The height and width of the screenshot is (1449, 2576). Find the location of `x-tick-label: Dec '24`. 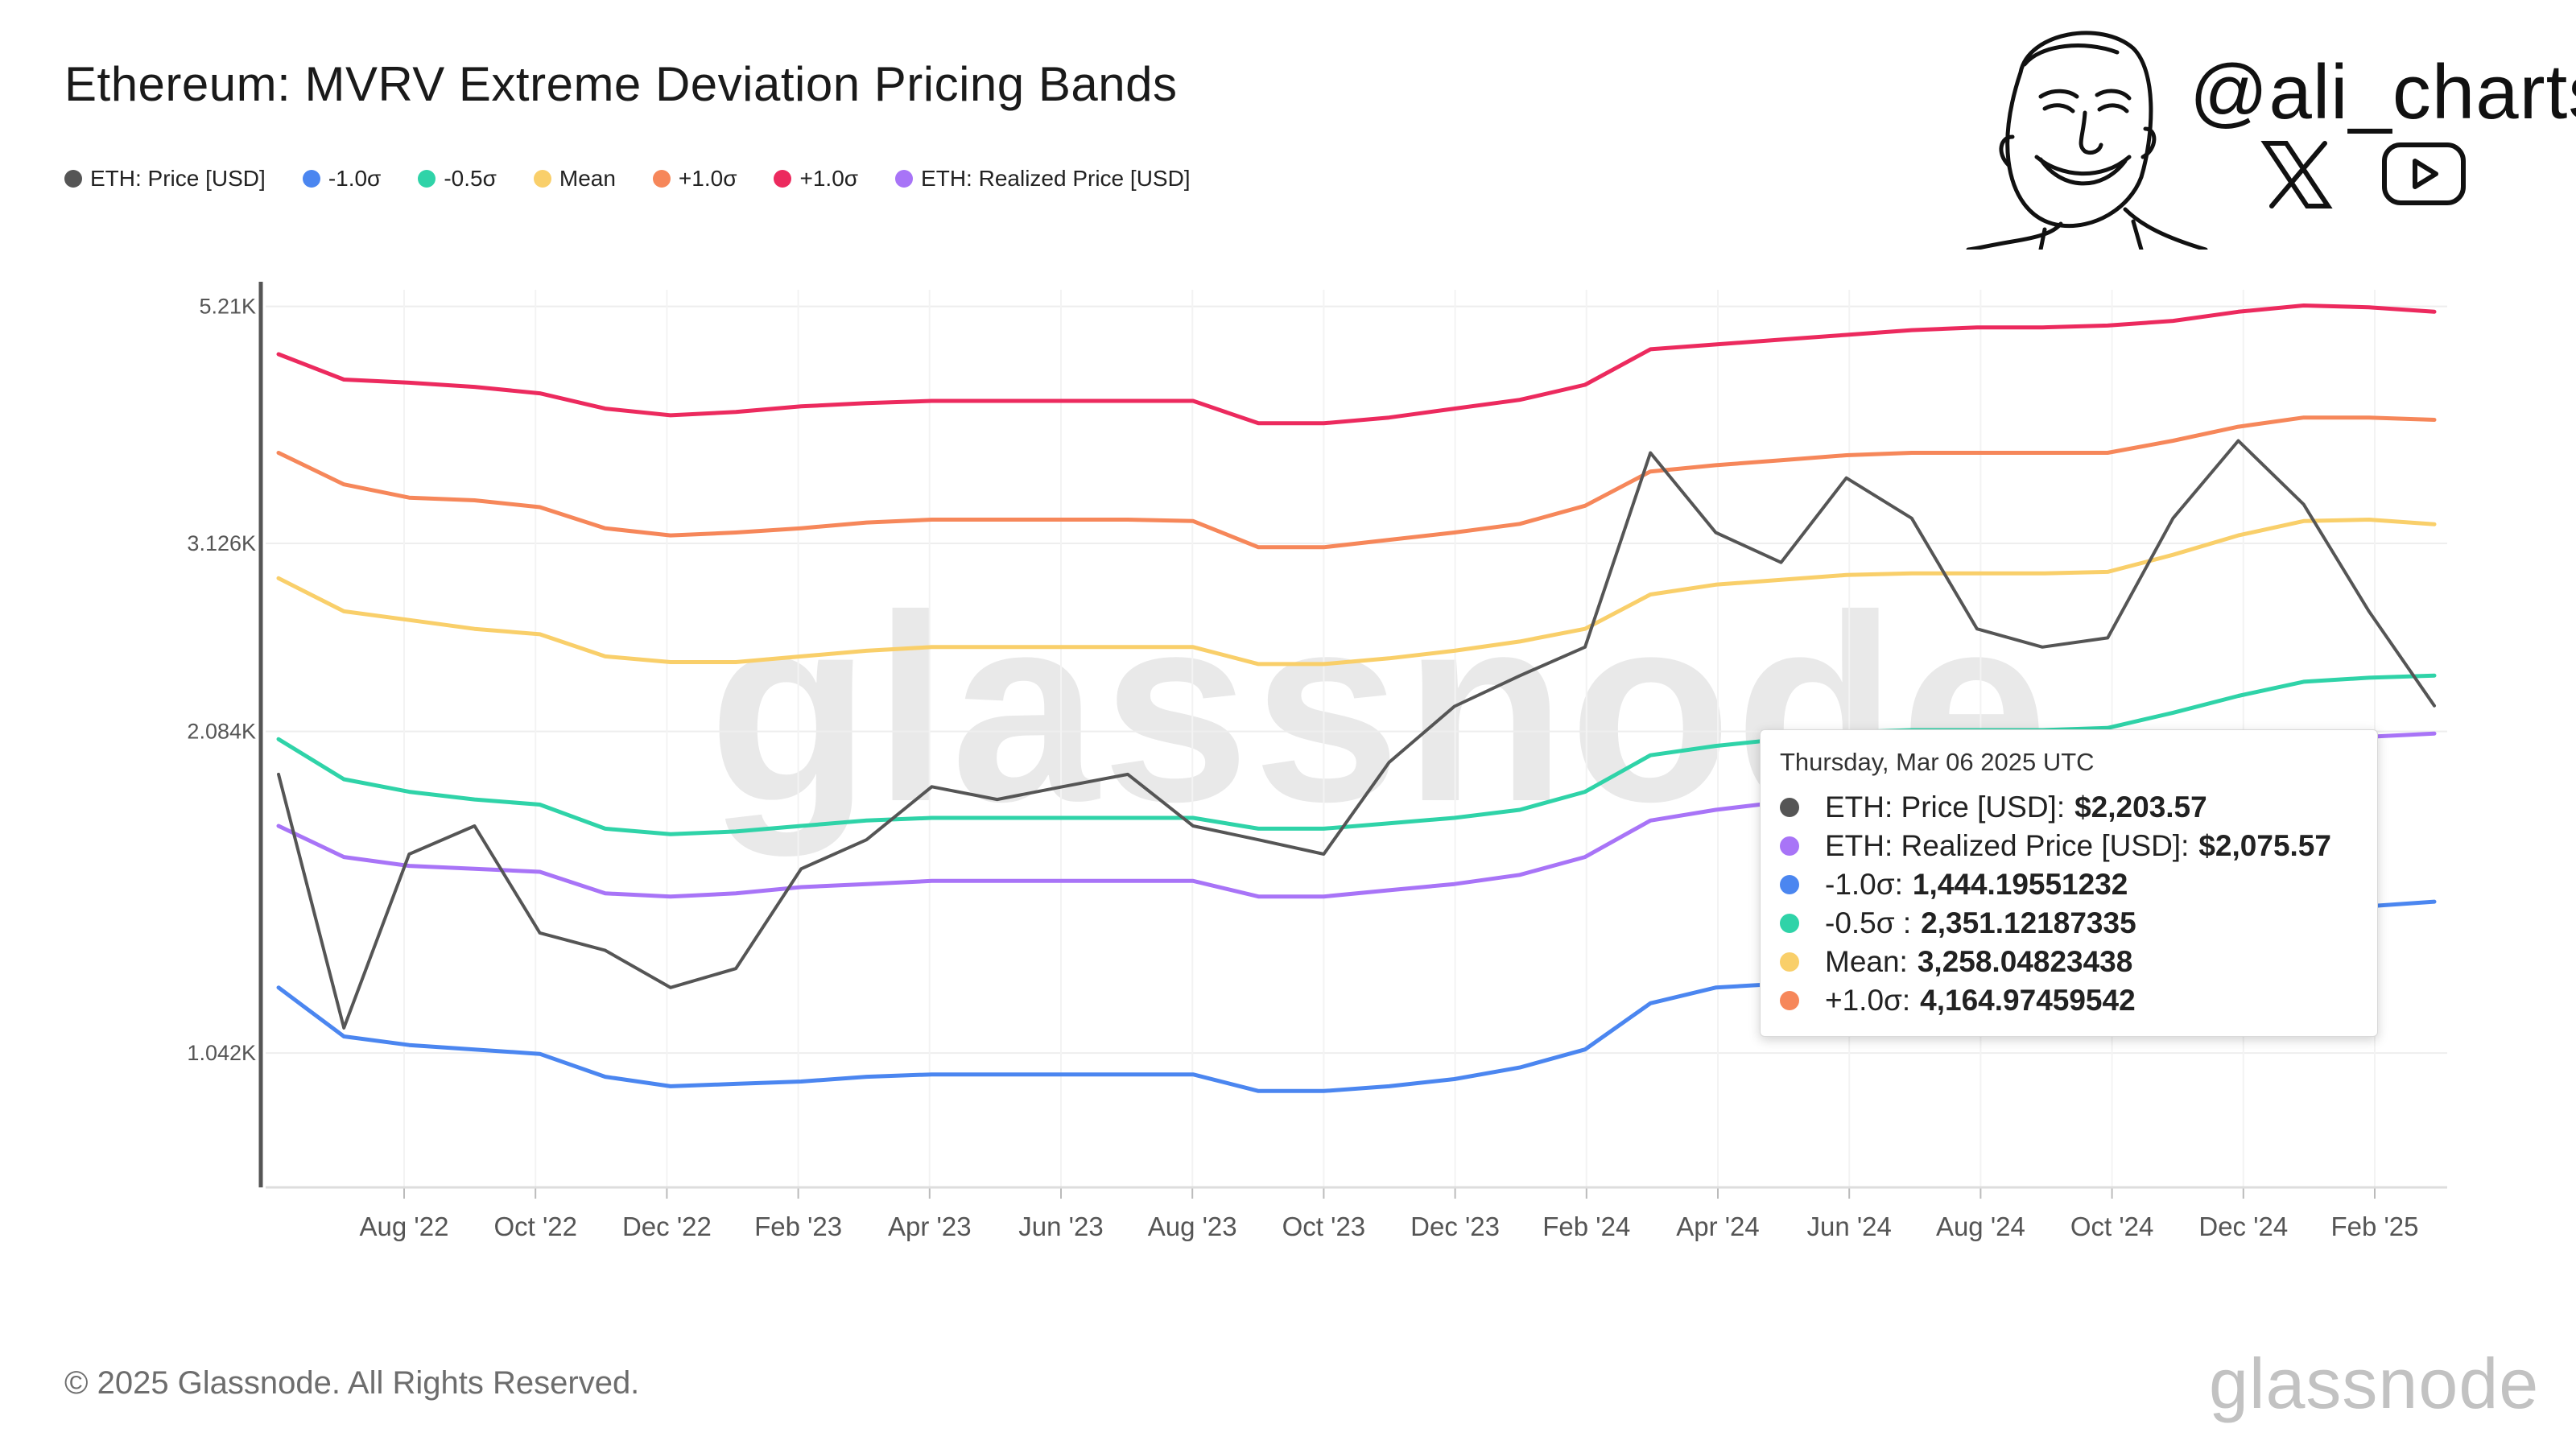

x-tick-label: Dec '24 is located at coordinates (2243, 1226).